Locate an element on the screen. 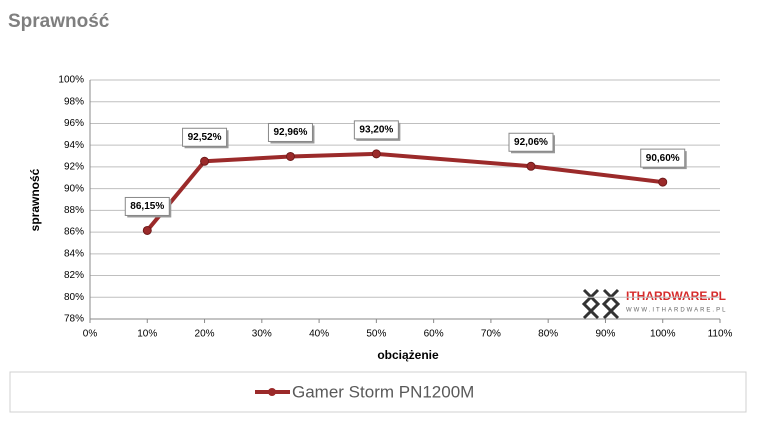 Image resolution: width=757 pixels, height=421 pixels. y-tick-label: 88% is located at coordinates (74, 210).